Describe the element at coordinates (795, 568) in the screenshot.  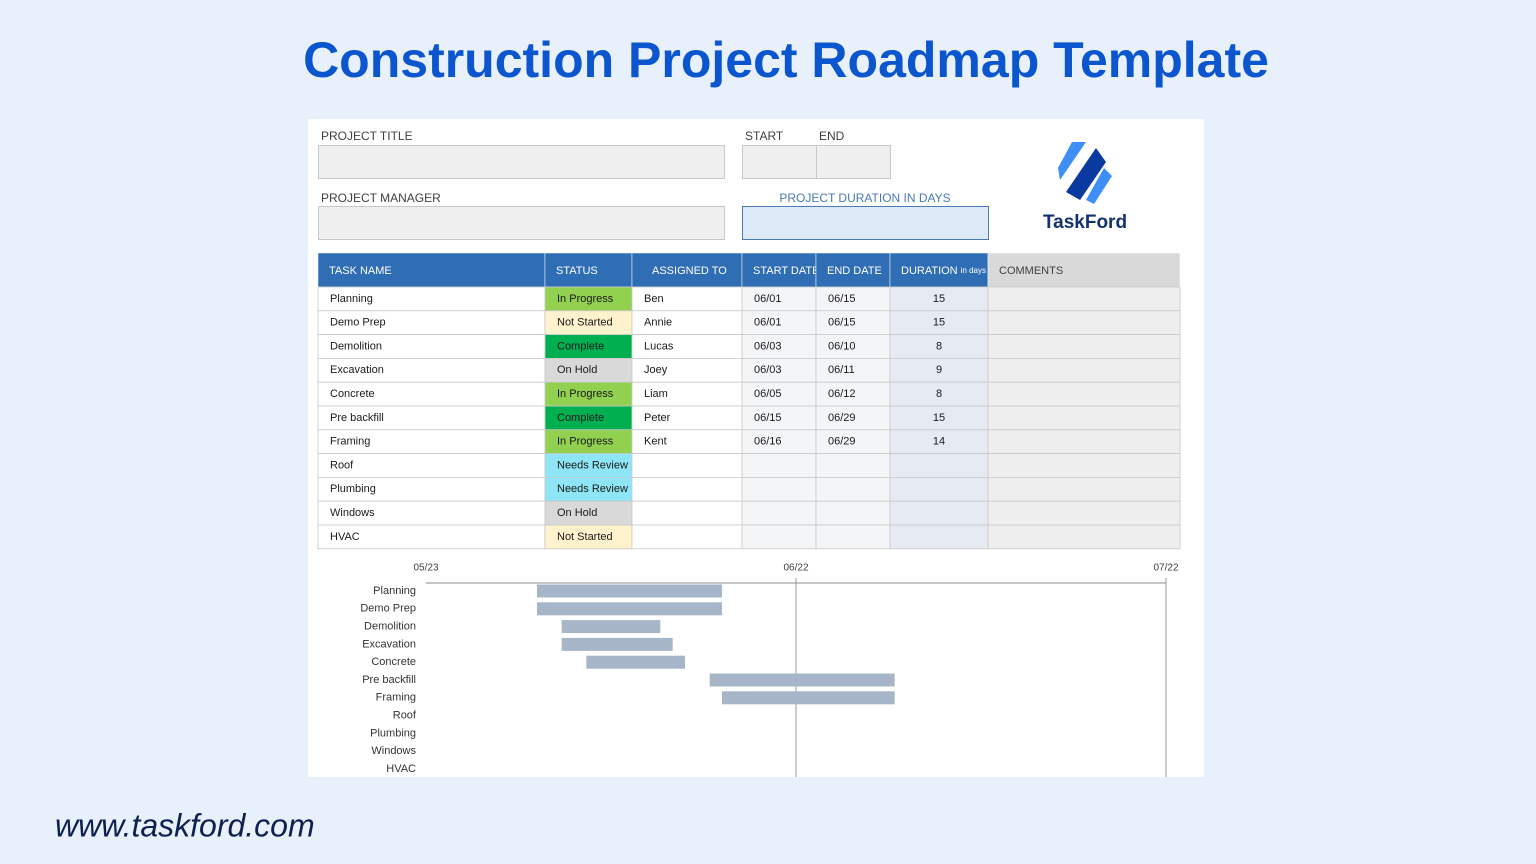
I see `gantt-tick-label: 06/22` at that location.